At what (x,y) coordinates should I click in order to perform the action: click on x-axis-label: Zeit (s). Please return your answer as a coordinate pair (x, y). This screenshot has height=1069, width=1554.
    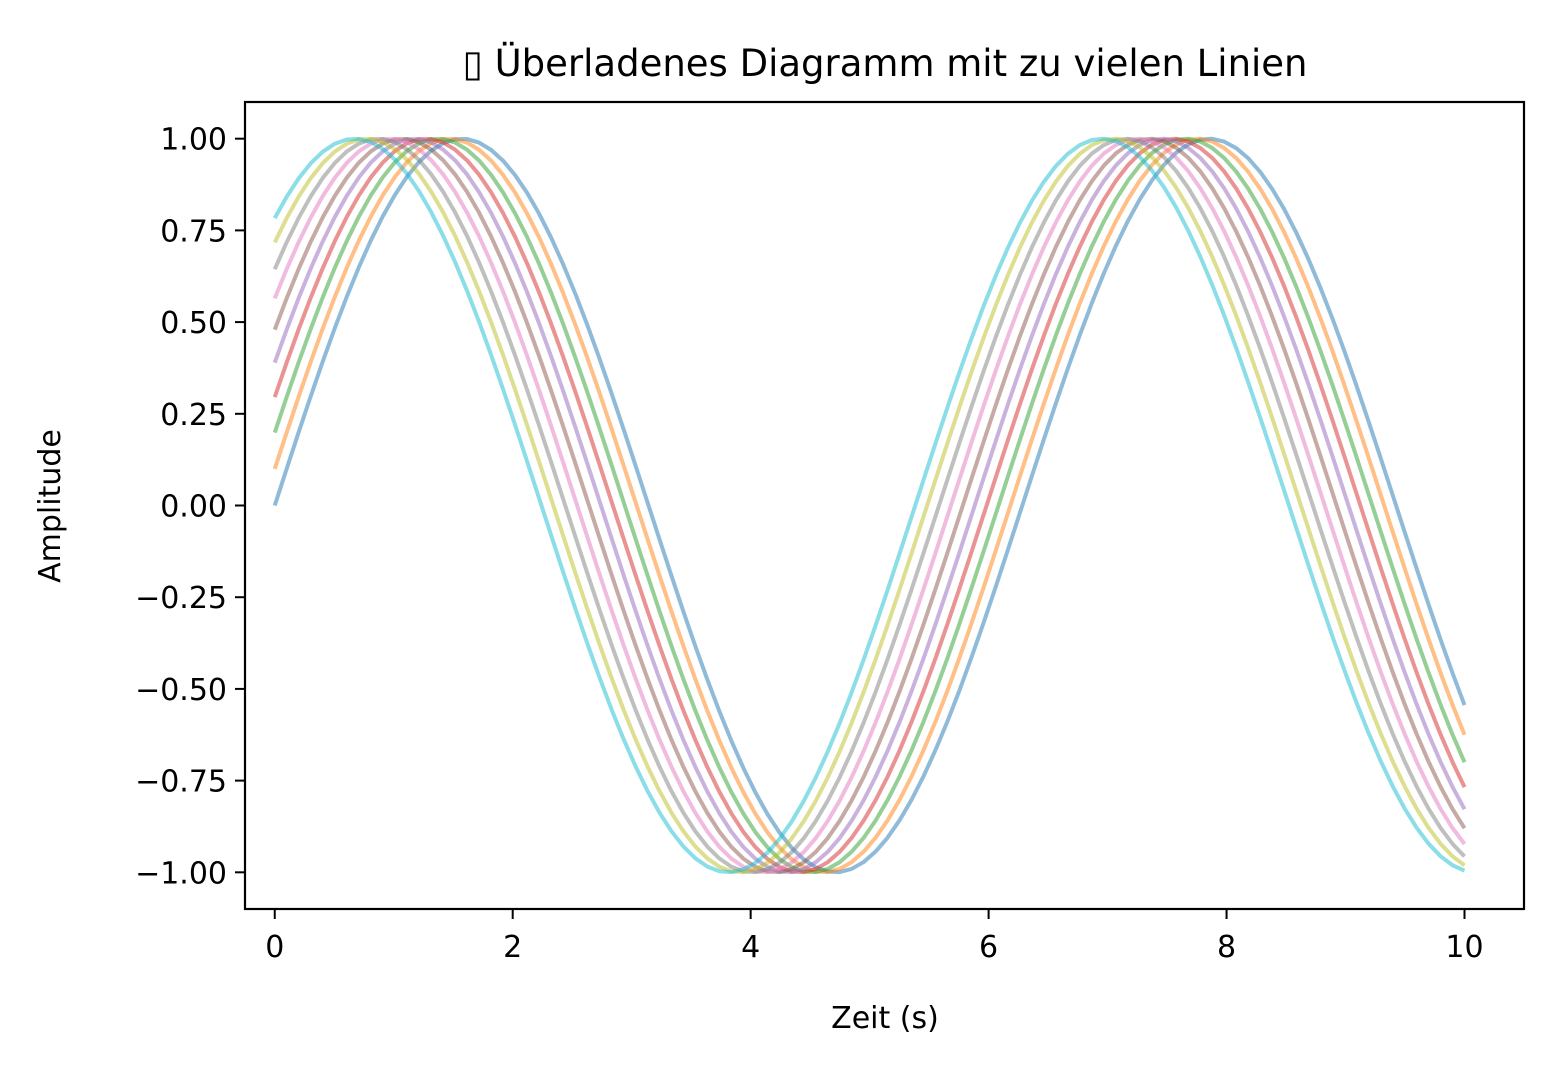
    Looking at the image, I should click on (885, 1018).